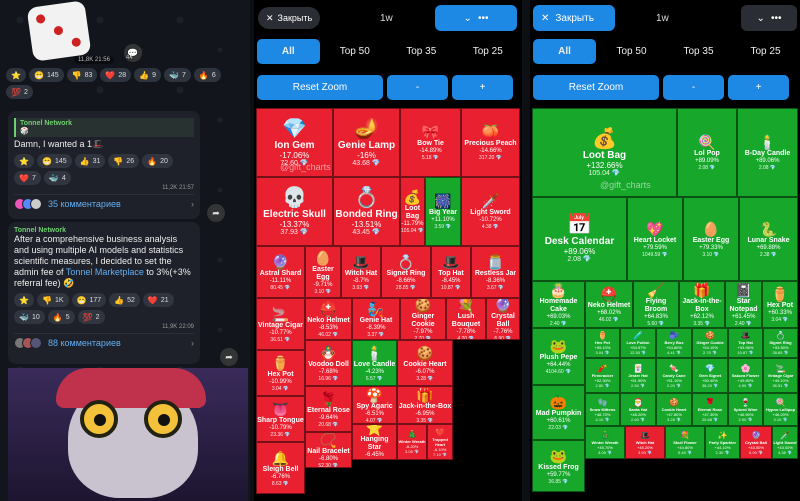 This screenshot has height=501, width=800. What do you see at coordinates (702, 304) in the screenshot?
I see `treemap-tile: 🎁 Jack-in-the-Box +62.12% 3.35 💎` at bounding box center [702, 304].